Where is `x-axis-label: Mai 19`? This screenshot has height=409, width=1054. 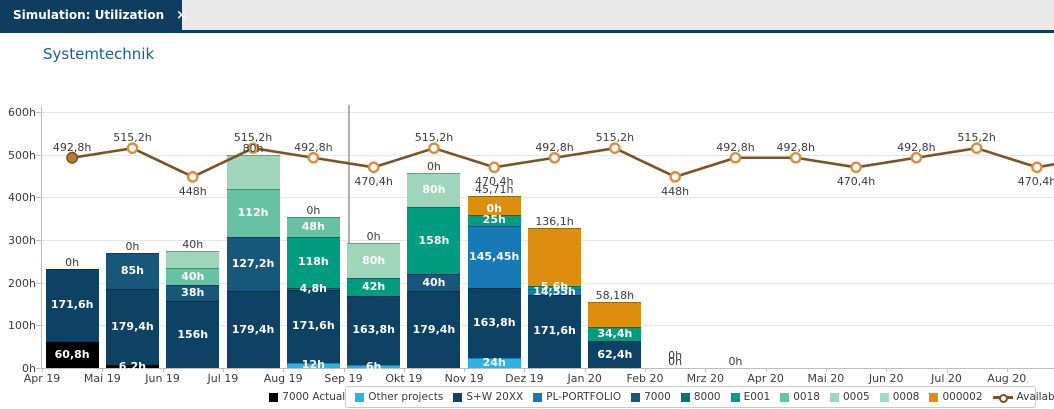 x-axis-label: Mai 19 is located at coordinates (102, 378).